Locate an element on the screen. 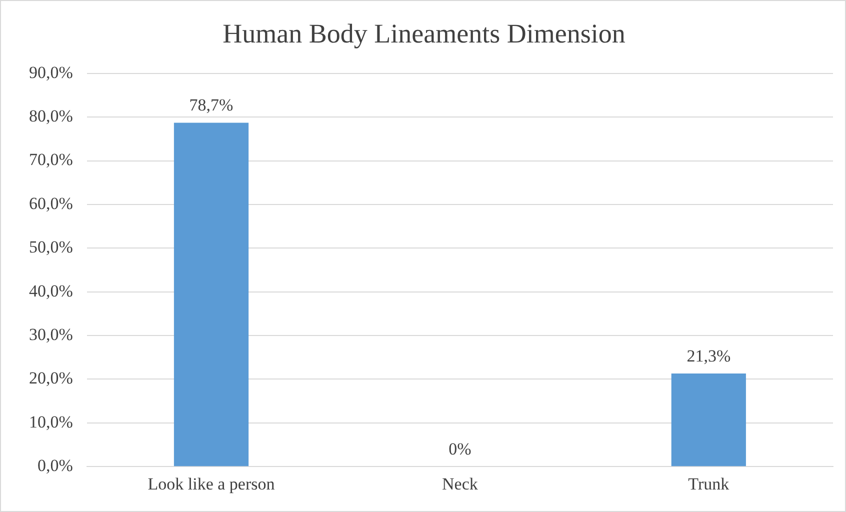  data-label: 0% is located at coordinates (460, 449).